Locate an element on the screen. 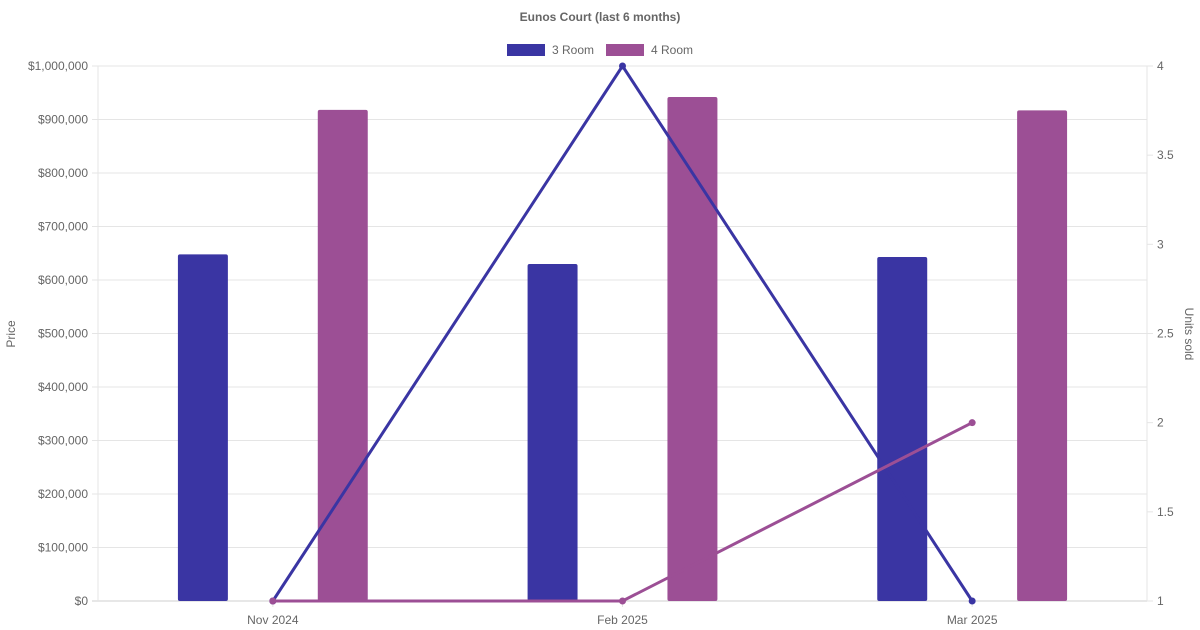 The image size is (1200, 630). y-right-axis-title: Units sold is located at coordinates (1189, 334).